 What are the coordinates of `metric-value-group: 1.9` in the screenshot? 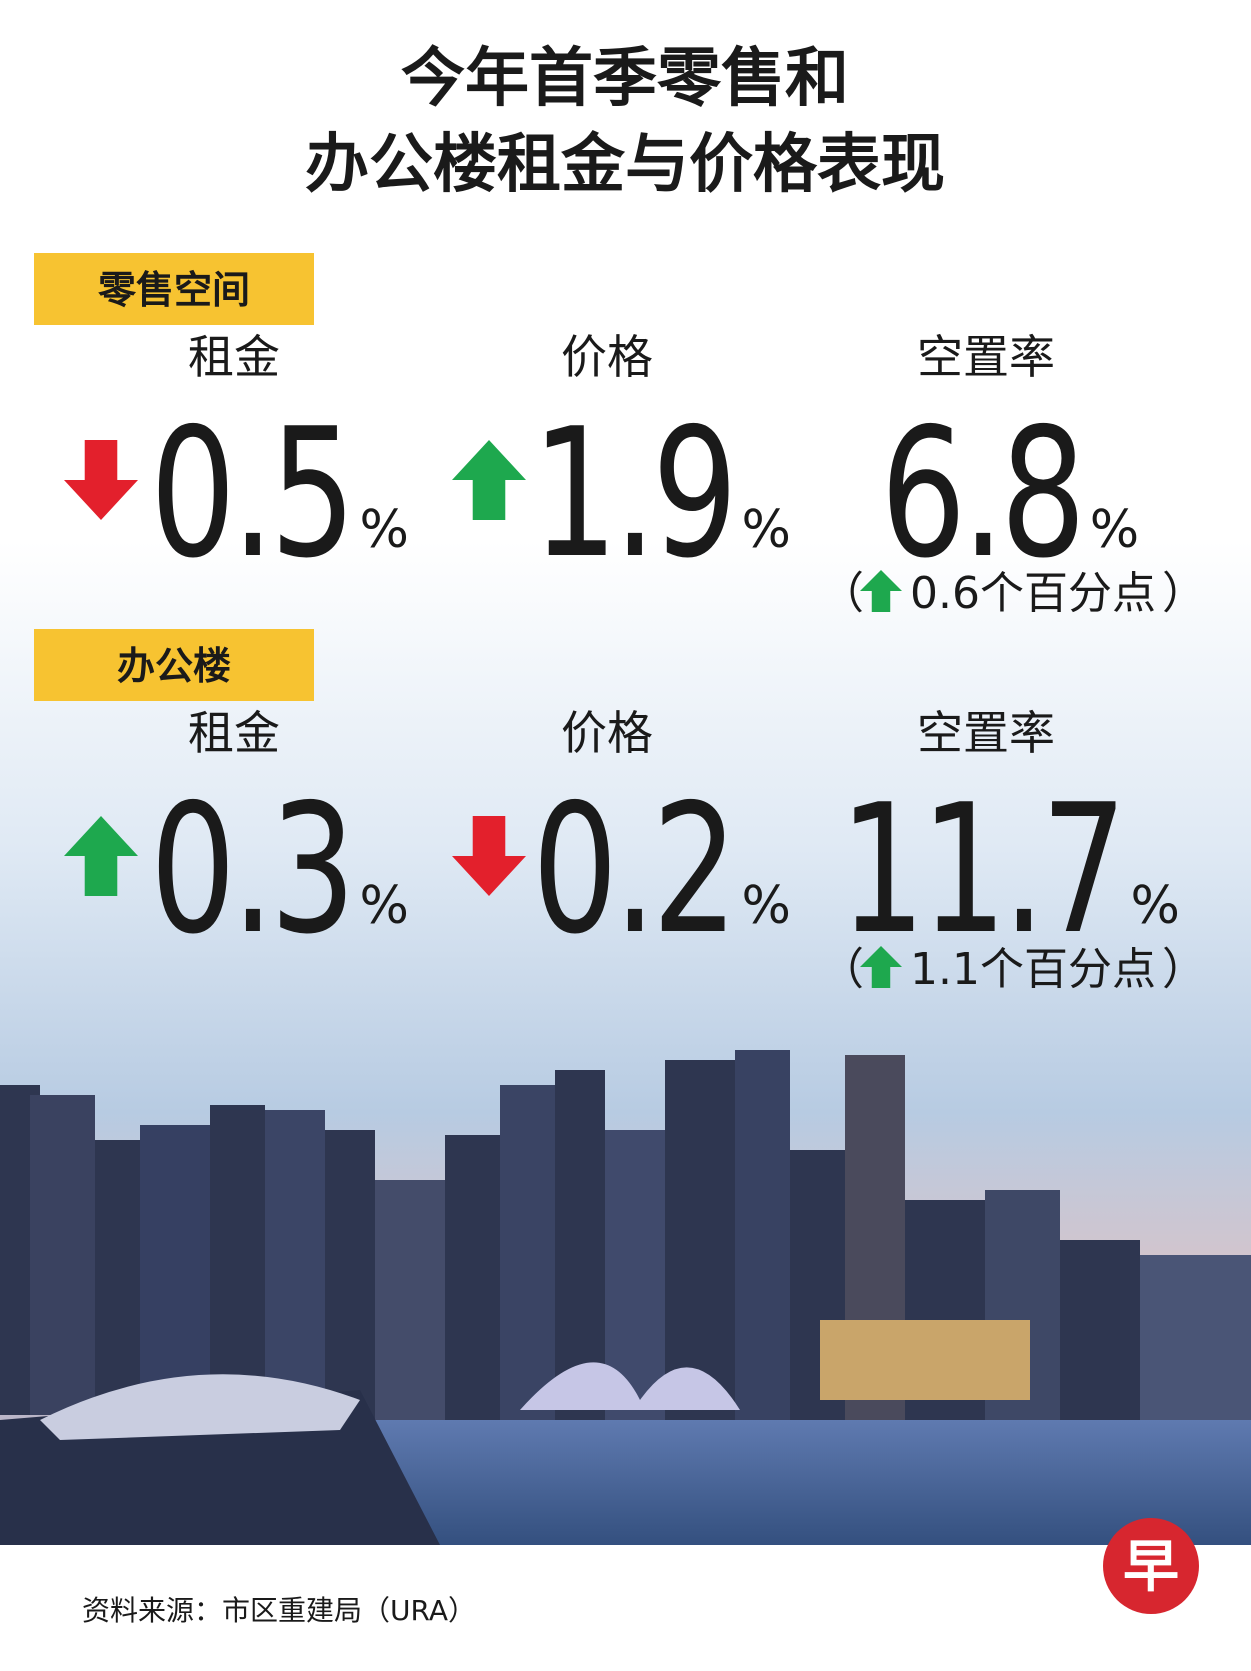 It's located at (635, 494).